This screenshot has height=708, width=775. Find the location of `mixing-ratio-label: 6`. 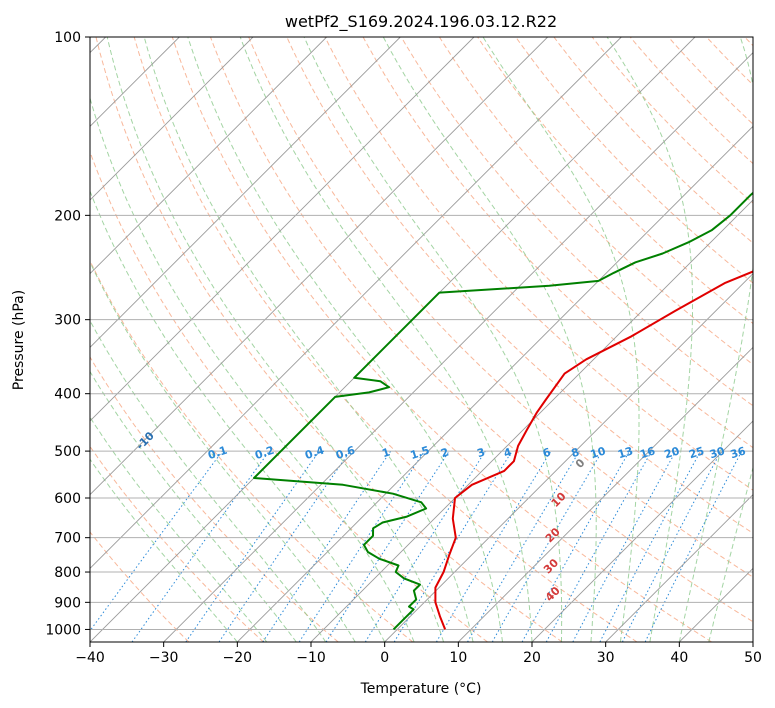

mixing-ratio-label: 6 is located at coordinates (547, 452).